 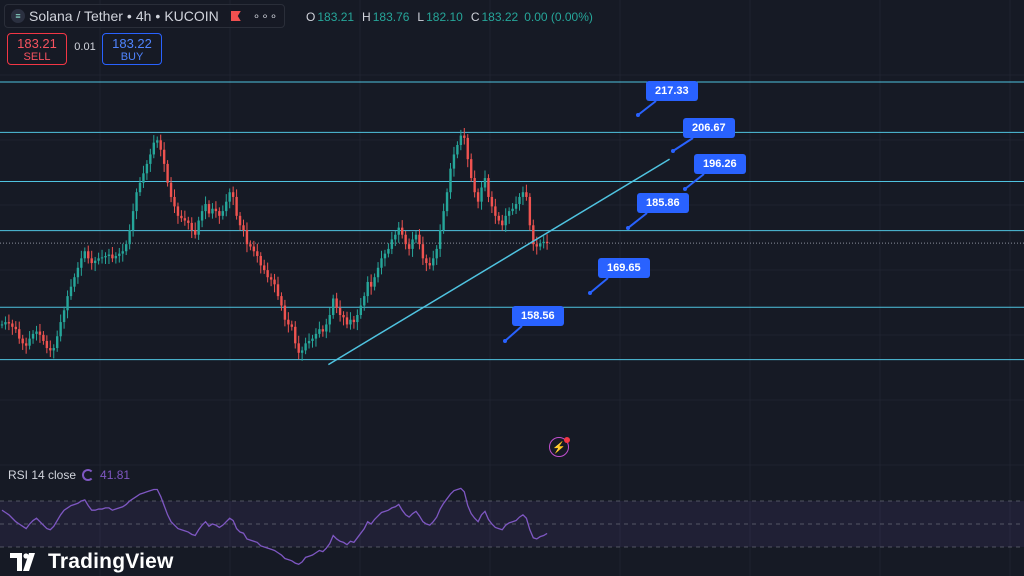 What do you see at coordinates (265, 16) in the screenshot?
I see `more-dots-icon: ∘∘∘` at bounding box center [265, 16].